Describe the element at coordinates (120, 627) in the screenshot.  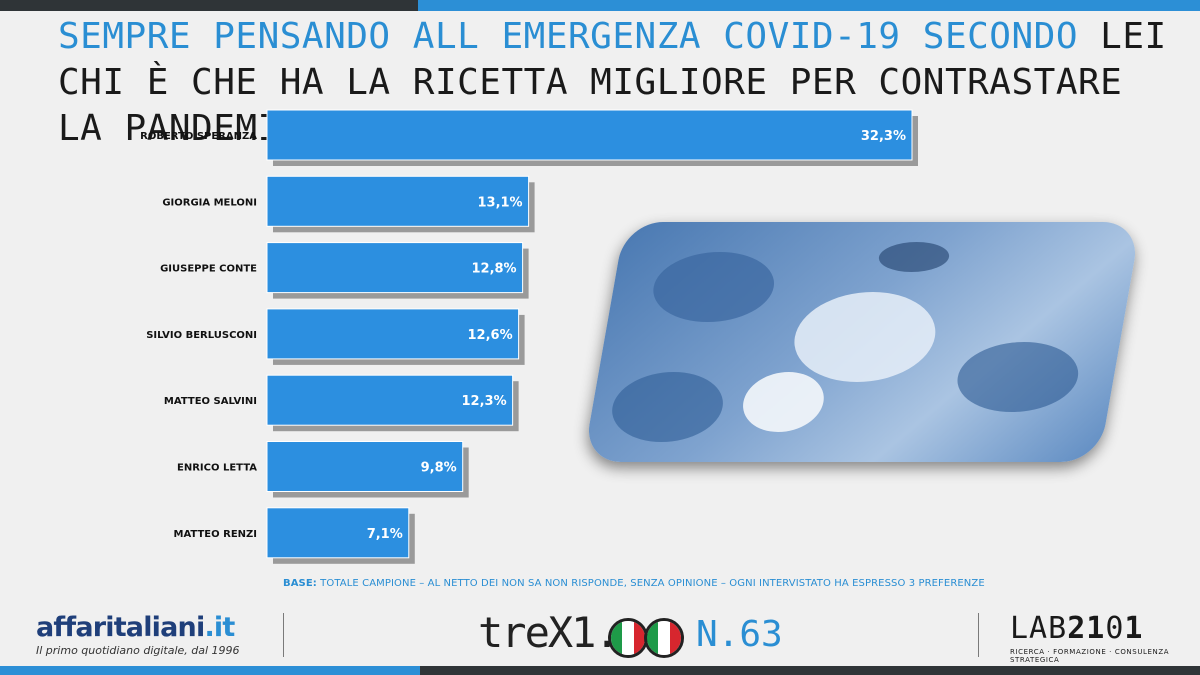
I see `affaritaliani-name: affaritaliani` at that location.